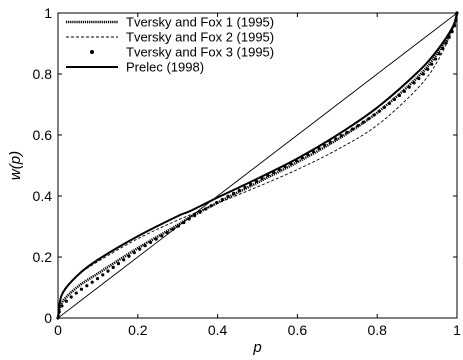  What do you see at coordinates (58, 330) in the screenshot?
I see `x-tick-label: 0` at bounding box center [58, 330].